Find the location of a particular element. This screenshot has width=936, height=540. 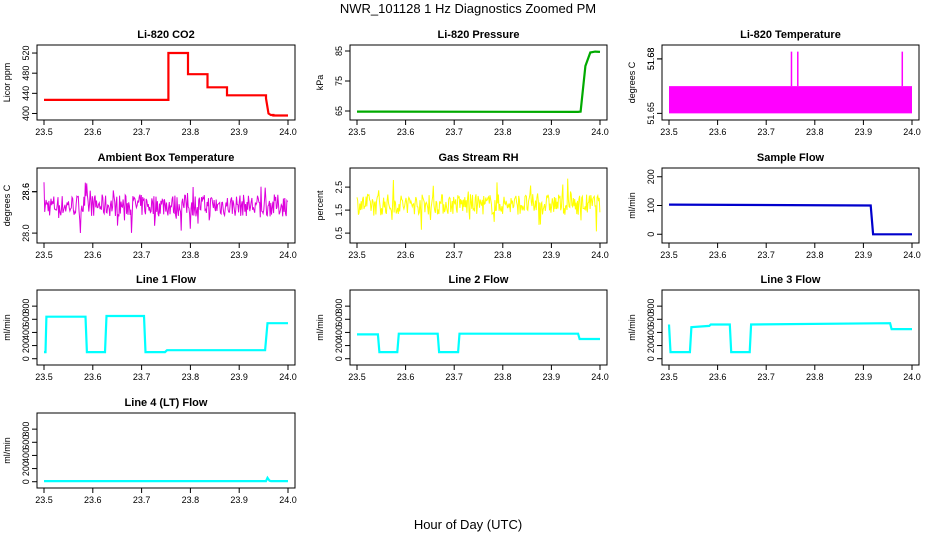

y-tick-label: 520 is located at coordinates (26, 53).